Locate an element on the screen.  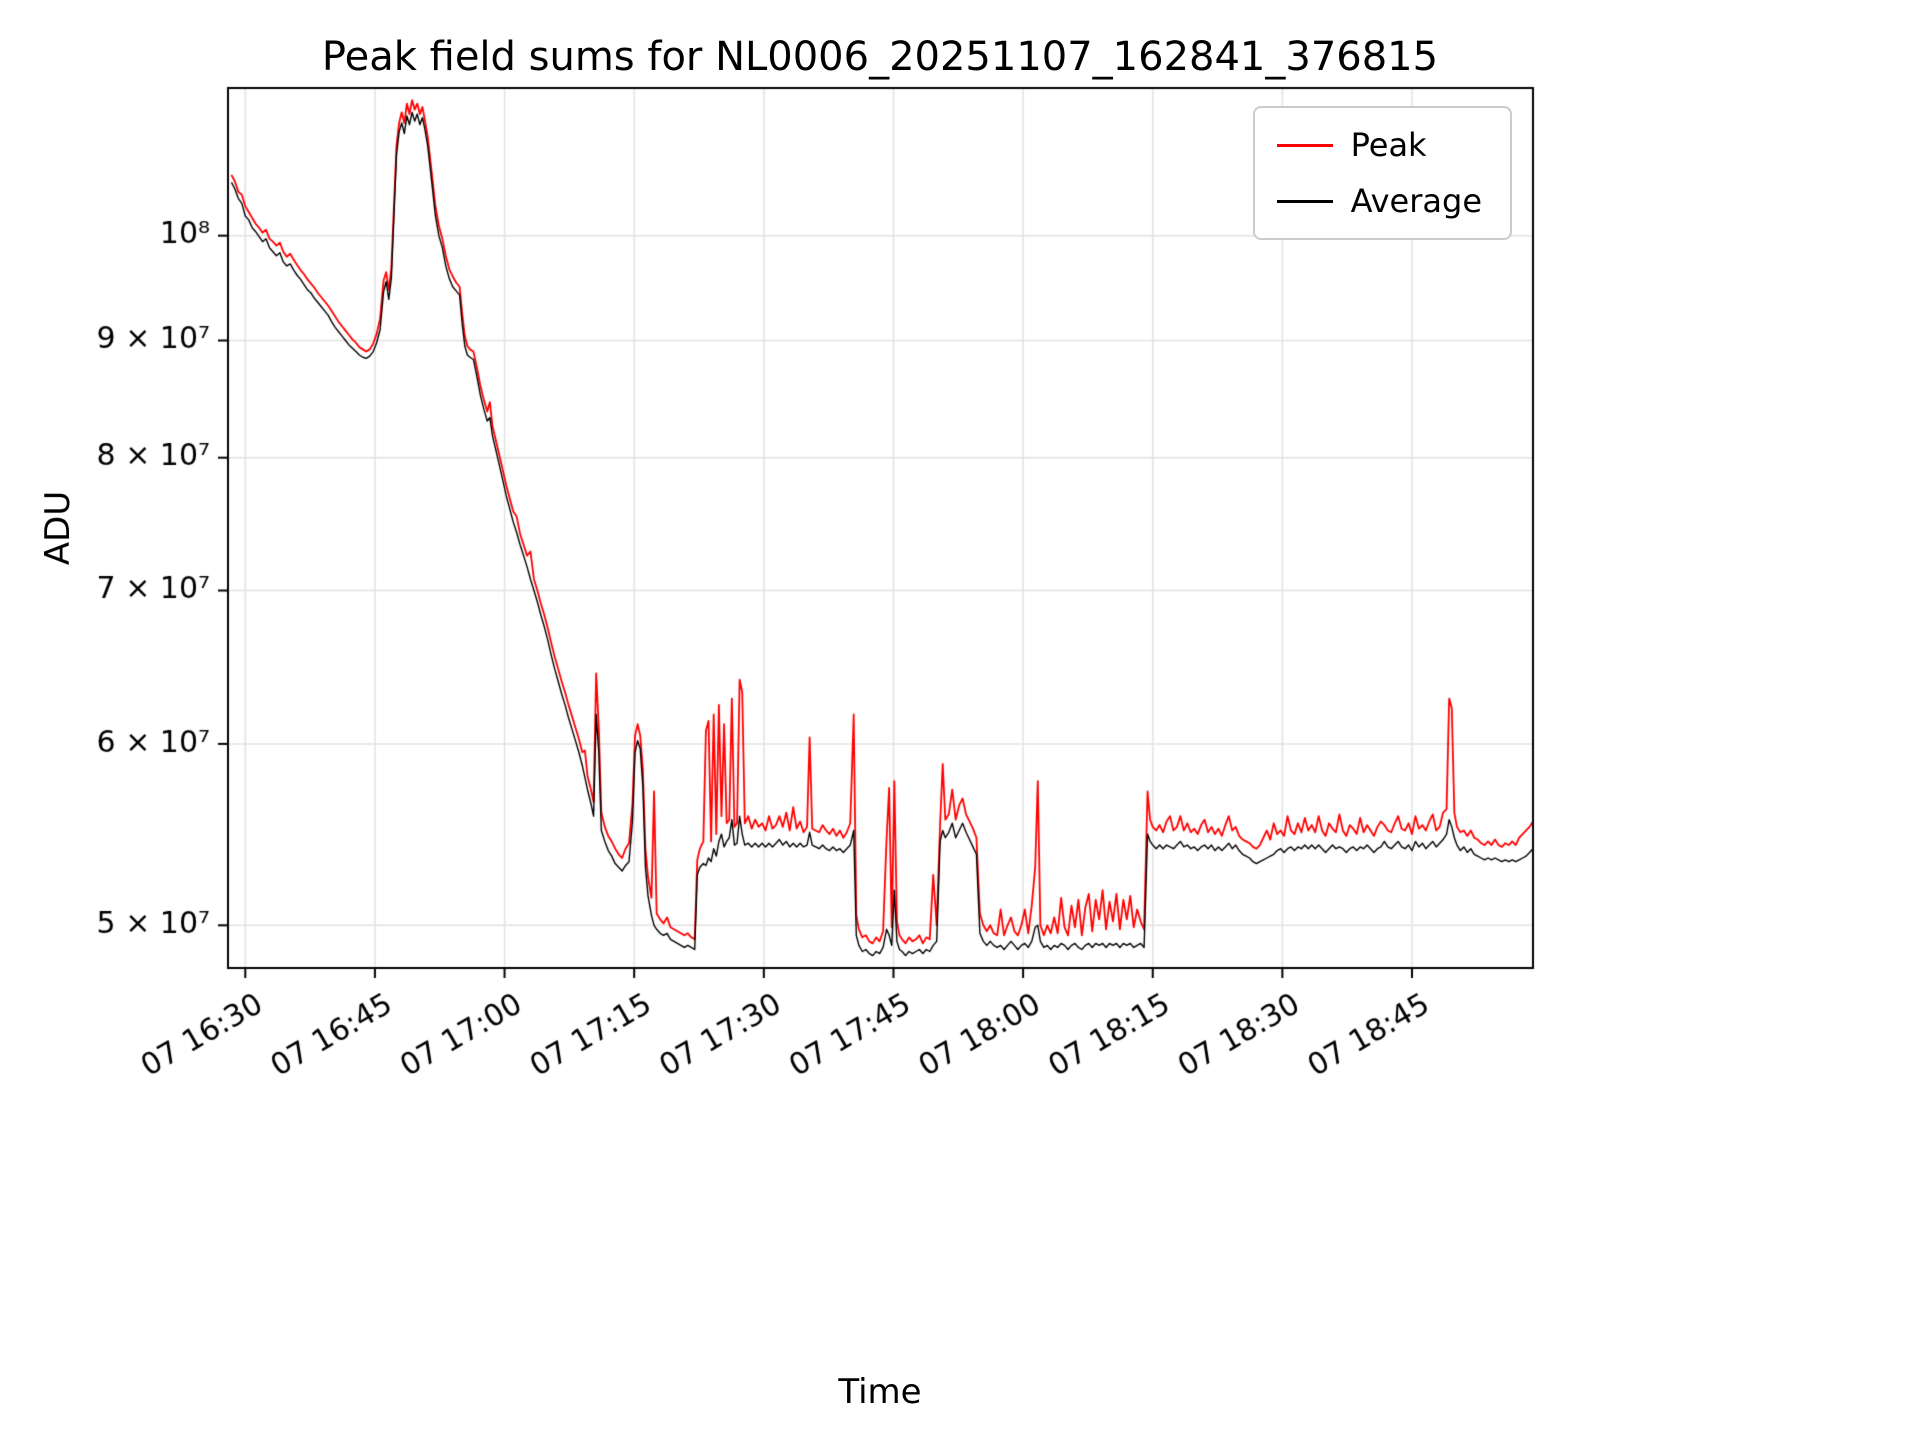
x-axis-label: Time is located at coordinates (880, 1392).